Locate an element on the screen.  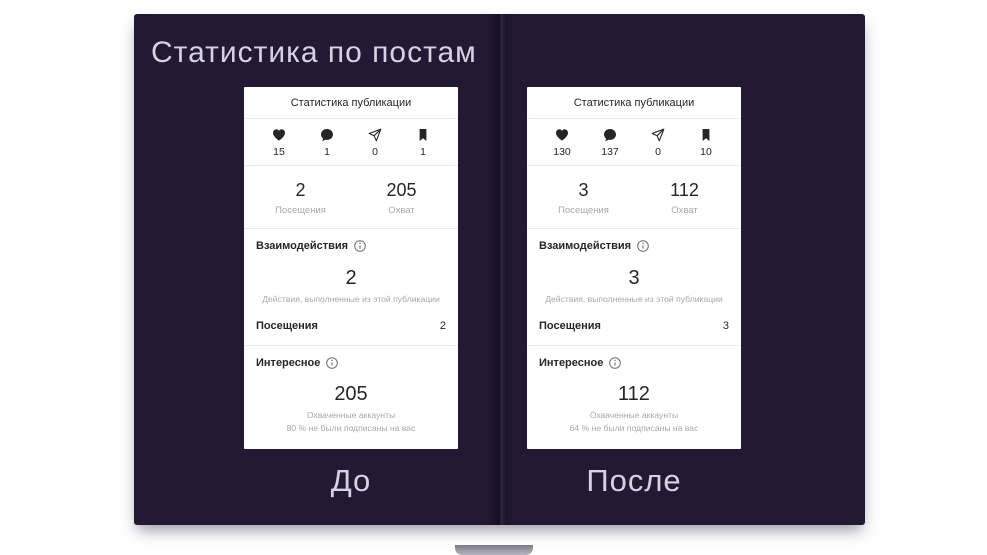
summary-row: 3 Посещения 112 Охват is located at coordinates (634, 197).